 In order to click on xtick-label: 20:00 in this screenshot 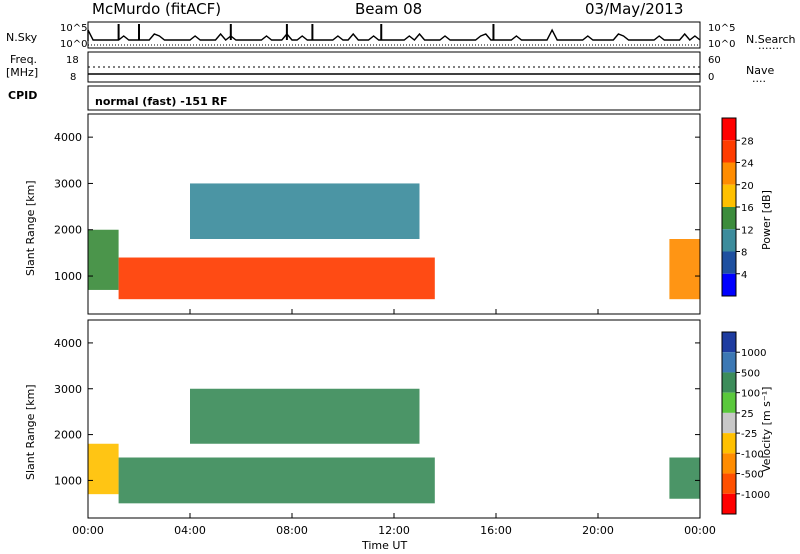, I will do `click(598, 530)`.